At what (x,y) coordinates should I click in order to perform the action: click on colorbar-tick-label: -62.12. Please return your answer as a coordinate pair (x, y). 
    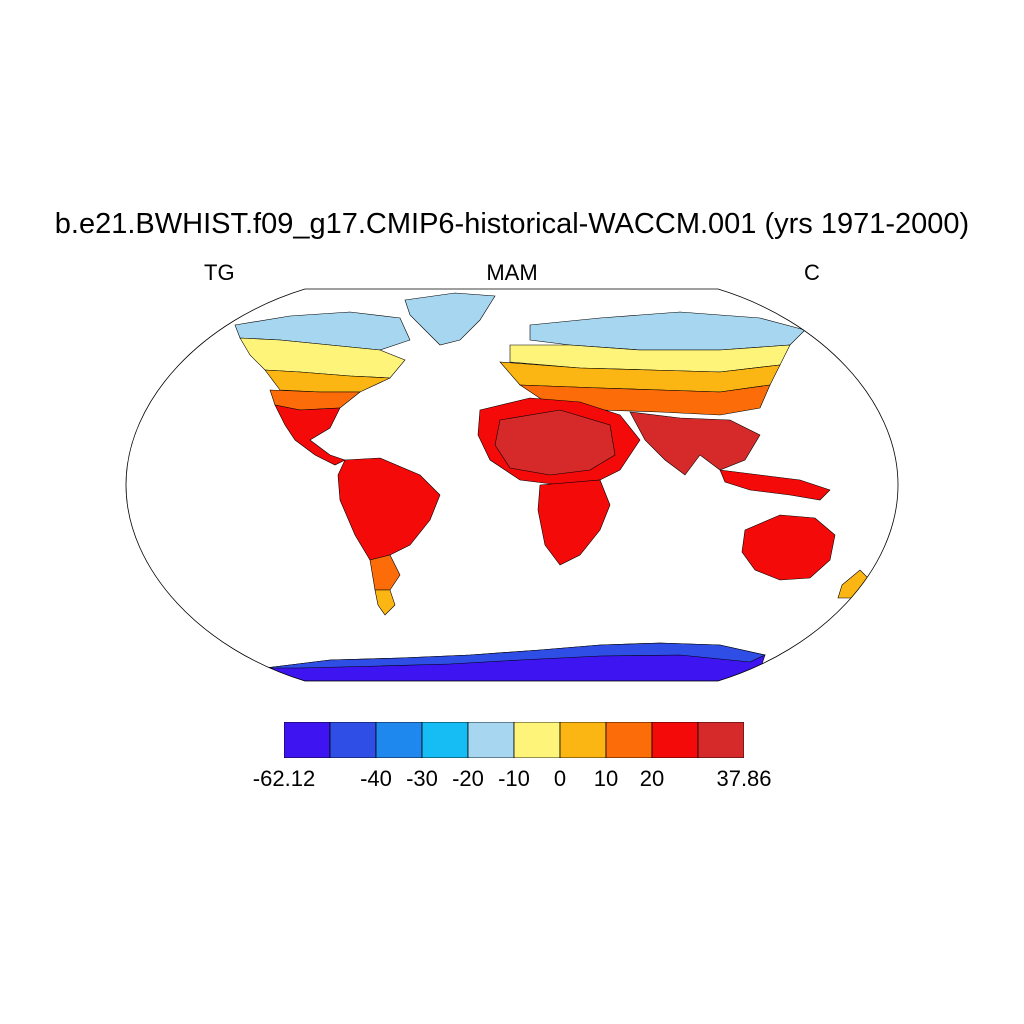
    Looking at the image, I should click on (284, 778).